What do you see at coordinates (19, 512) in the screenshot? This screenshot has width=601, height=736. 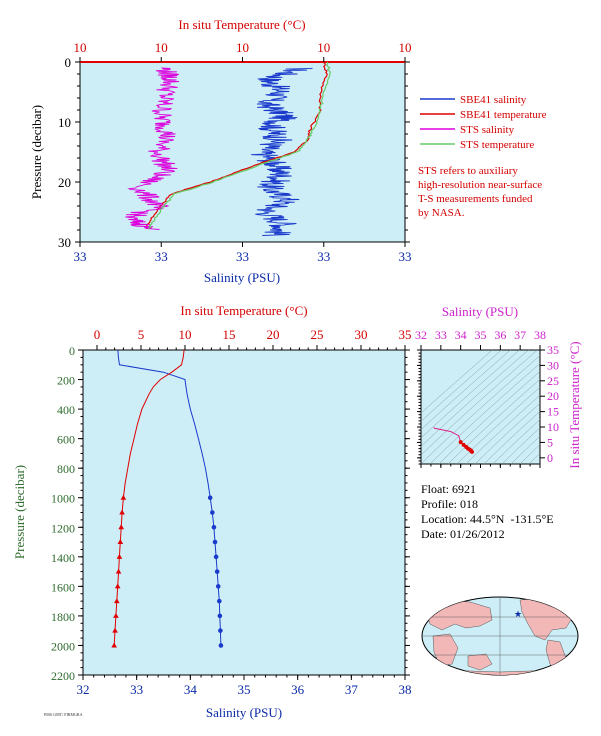 I see `bottom-ylabel: Pressure (decibar)` at bounding box center [19, 512].